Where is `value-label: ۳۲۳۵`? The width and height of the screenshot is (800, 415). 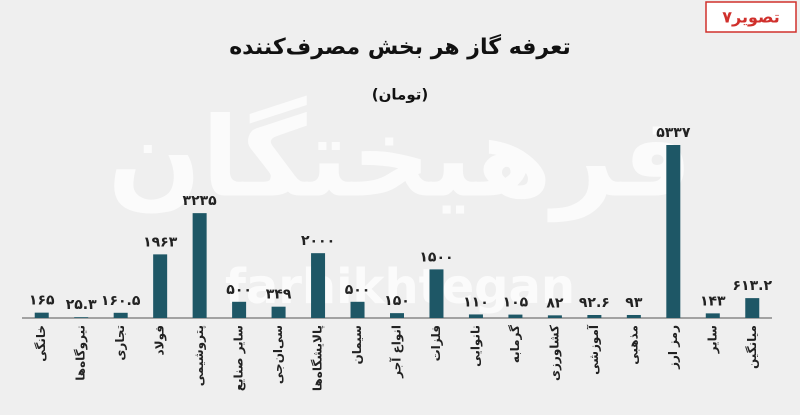 value-label: ۳۲۳۵ is located at coordinates (200, 201).